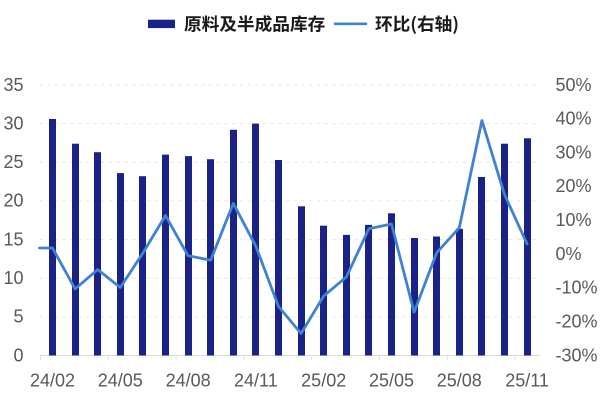 The image size is (600, 400). Describe the element at coordinates (13, 123) in the screenshot. I see `svg-text: 30` at that location.